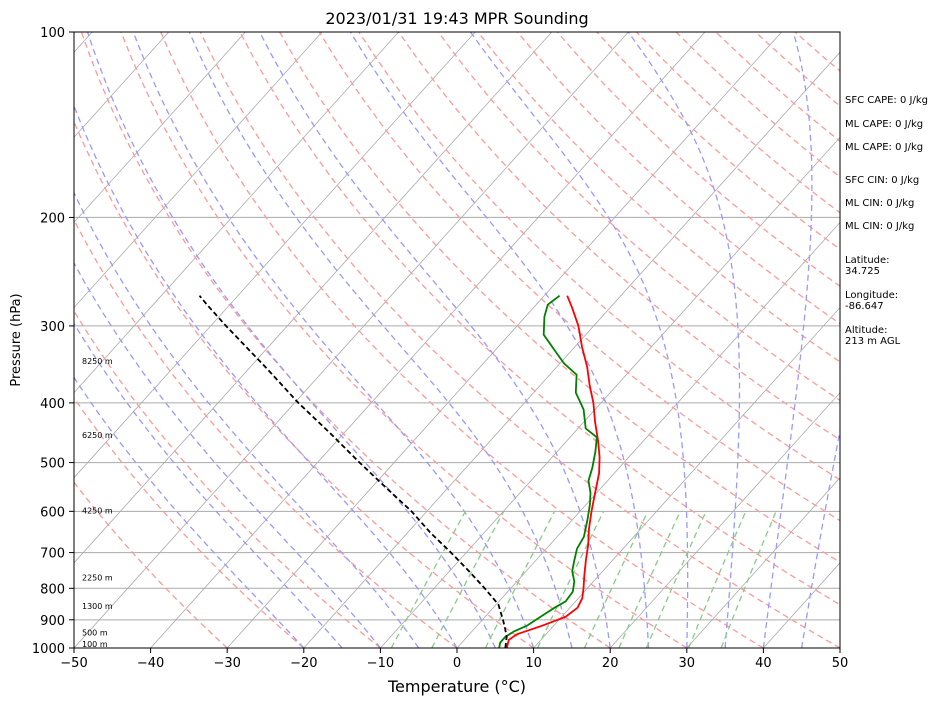 Image resolution: width=946 pixels, height=705 pixels. What do you see at coordinates (456, 18) in the screenshot?
I see `chart-title: 2023/01/31 19:43 MPR Sounding` at bounding box center [456, 18].